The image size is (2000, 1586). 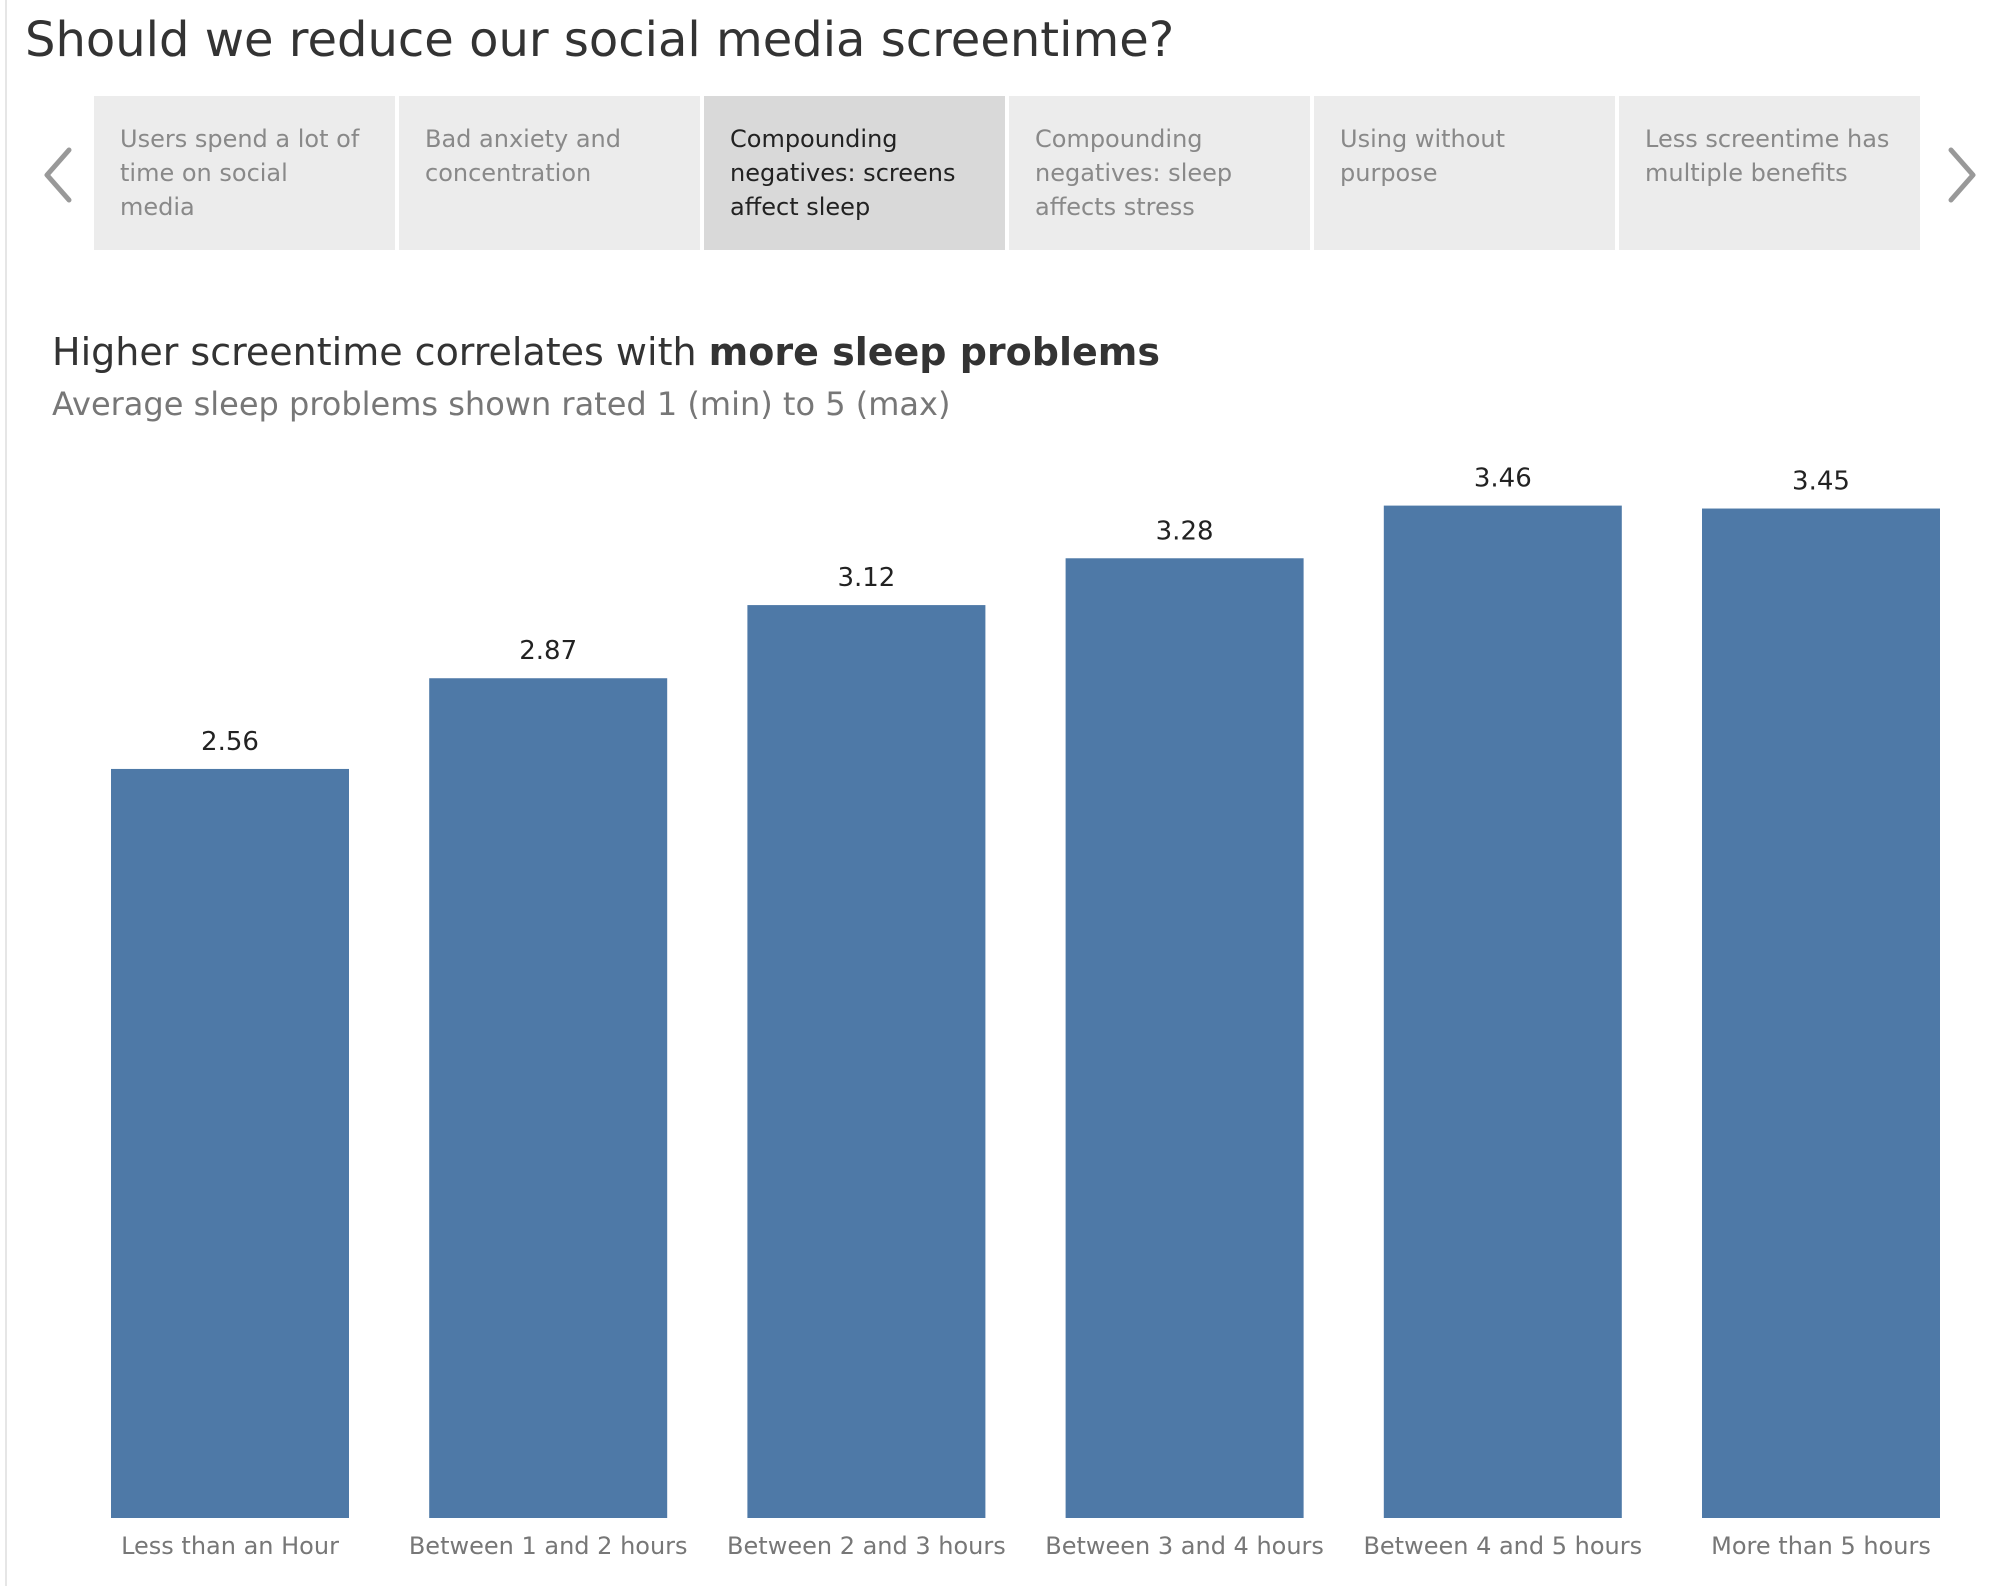 What do you see at coordinates (1184, 1546) in the screenshot?
I see `x-tick-label: Between 3 and 4 hours` at bounding box center [1184, 1546].